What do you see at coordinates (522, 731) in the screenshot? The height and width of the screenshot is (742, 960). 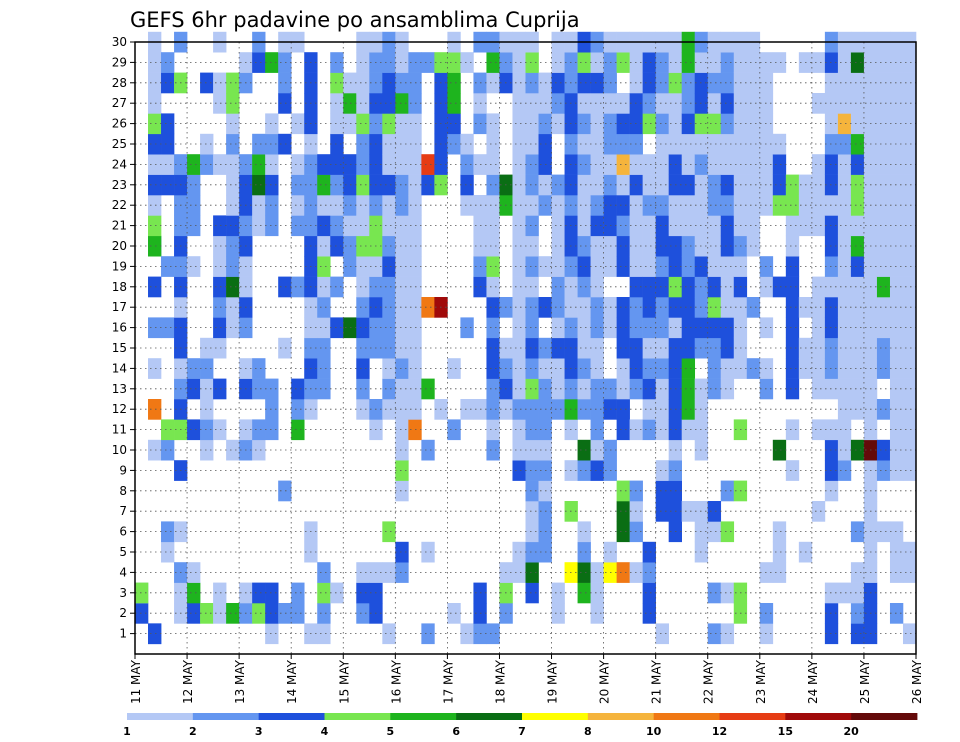 I see `legend-level-label: 7` at bounding box center [522, 731].